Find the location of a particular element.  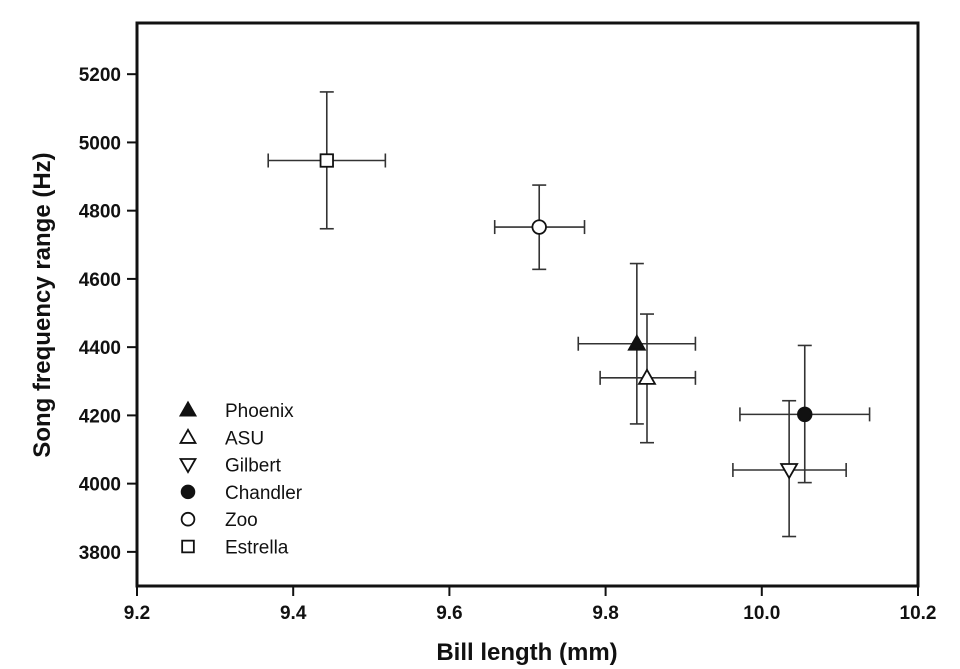

y-tick-label: 5000 is located at coordinates (100, 143).